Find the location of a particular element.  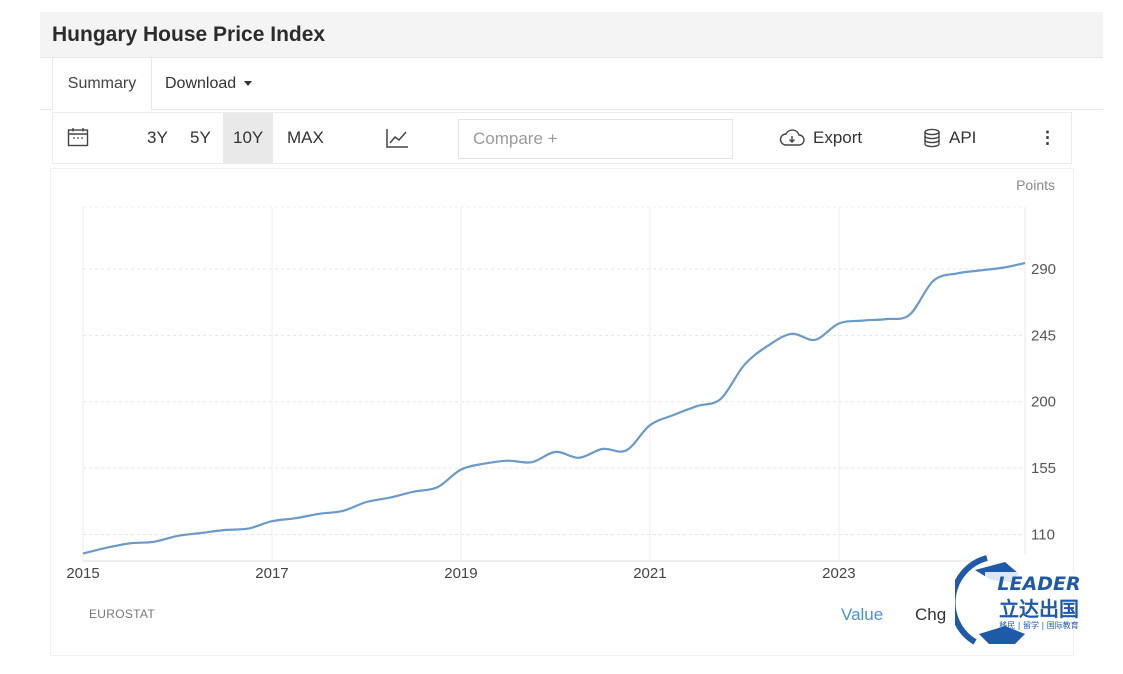

chart-type-icon is located at coordinates (397, 138).